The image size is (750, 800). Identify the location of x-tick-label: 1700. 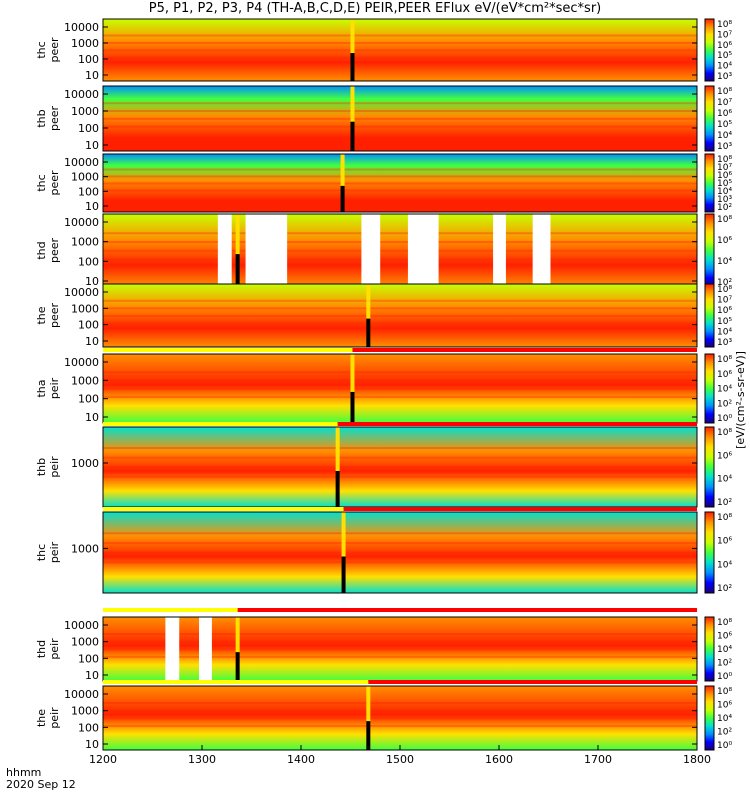
(598, 759).